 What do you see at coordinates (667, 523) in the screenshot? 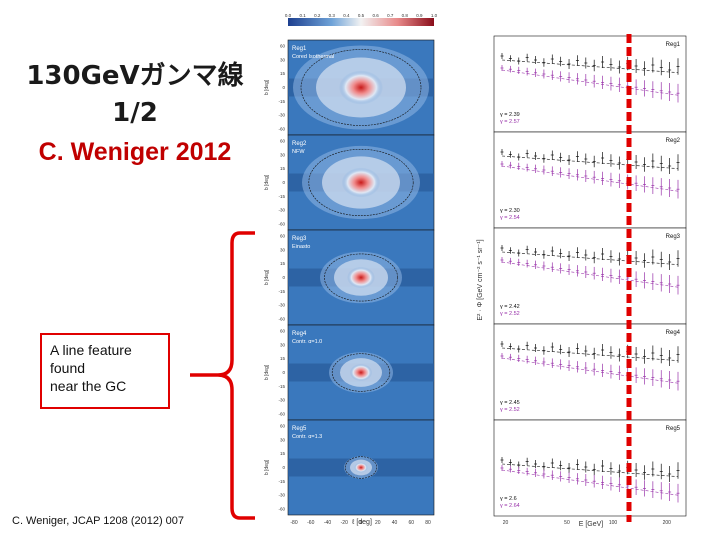
I see `spectrum-x-tick-label: 200` at bounding box center [667, 523].